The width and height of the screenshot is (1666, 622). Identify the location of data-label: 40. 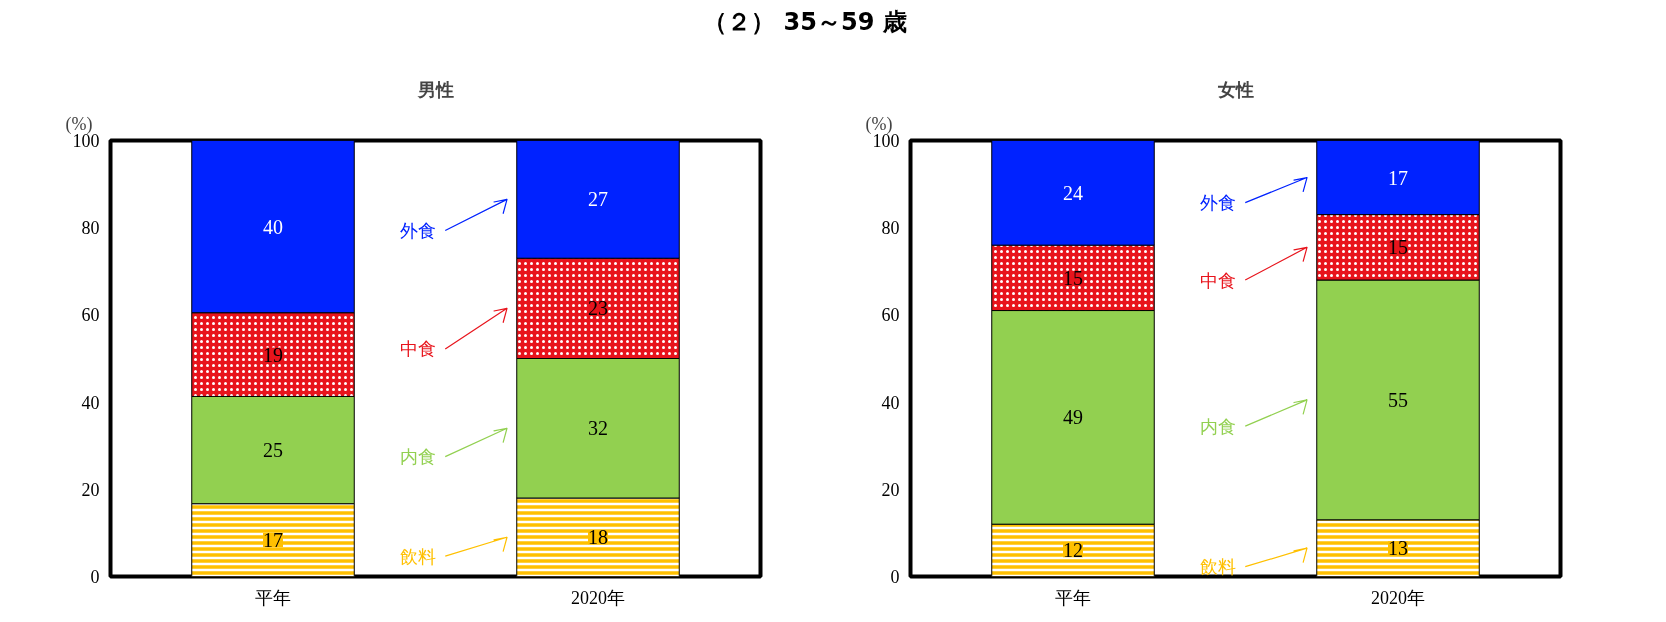
(273, 226).